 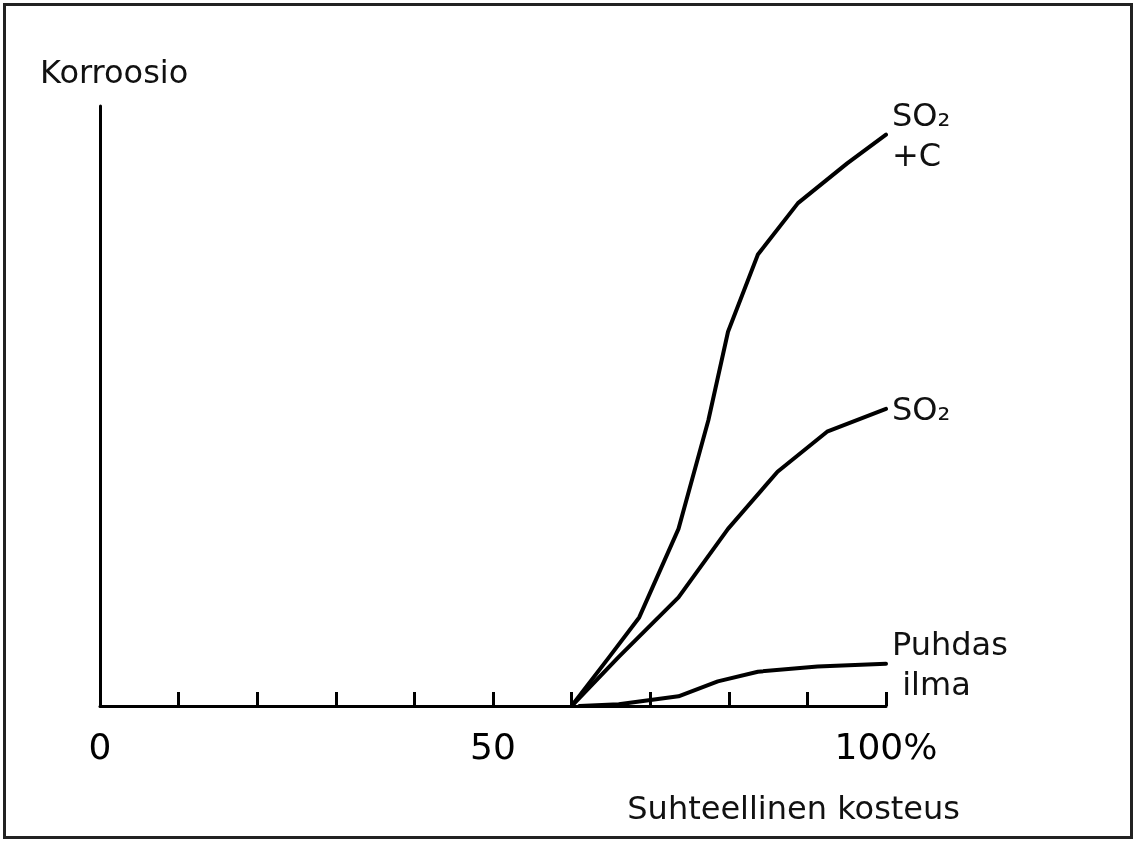 I want to click on x-tick-label: 0, so click(x=100, y=746).